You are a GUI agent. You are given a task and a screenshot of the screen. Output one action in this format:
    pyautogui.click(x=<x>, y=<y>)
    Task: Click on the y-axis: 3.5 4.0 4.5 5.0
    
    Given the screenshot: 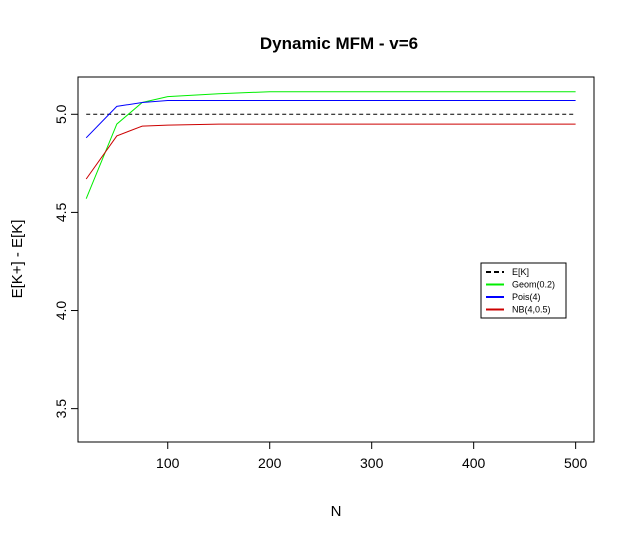 What is the action you would take?
    pyautogui.click(x=66, y=261)
    